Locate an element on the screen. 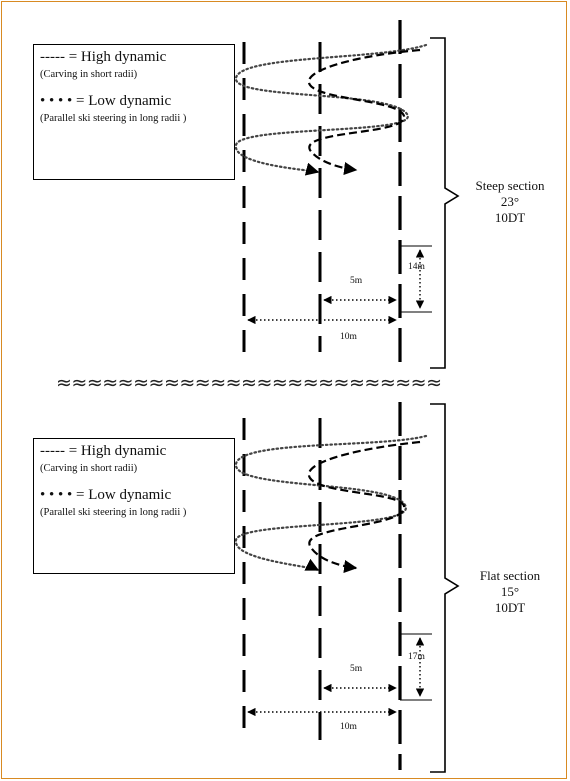 The height and width of the screenshot is (781, 570). steep-section-angle: 23° is located at coordinates (510, 201).